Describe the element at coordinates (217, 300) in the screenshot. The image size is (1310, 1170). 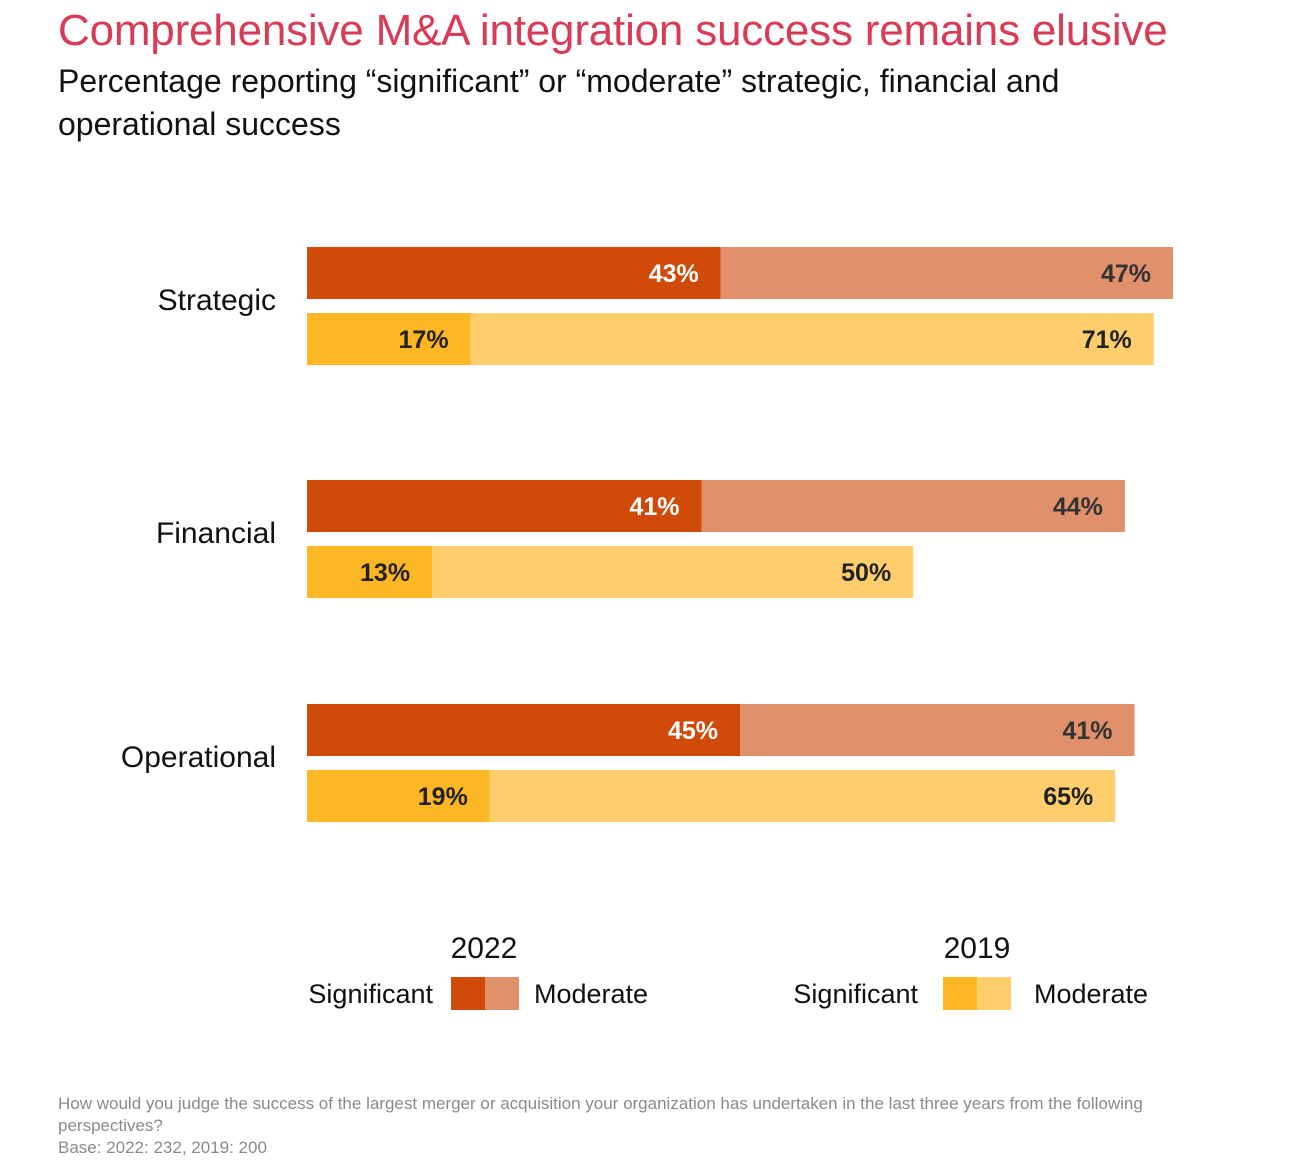
I see `category-label: Strategic` at that location.